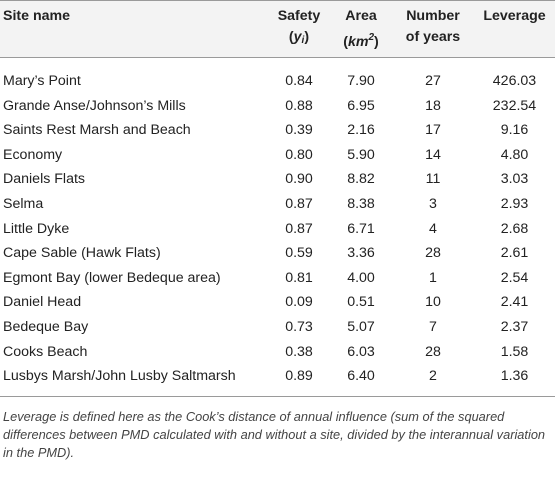  Describe the element at coordinates (361, 326) in the screenshot. I see `cell-area: 5.07` at that location.